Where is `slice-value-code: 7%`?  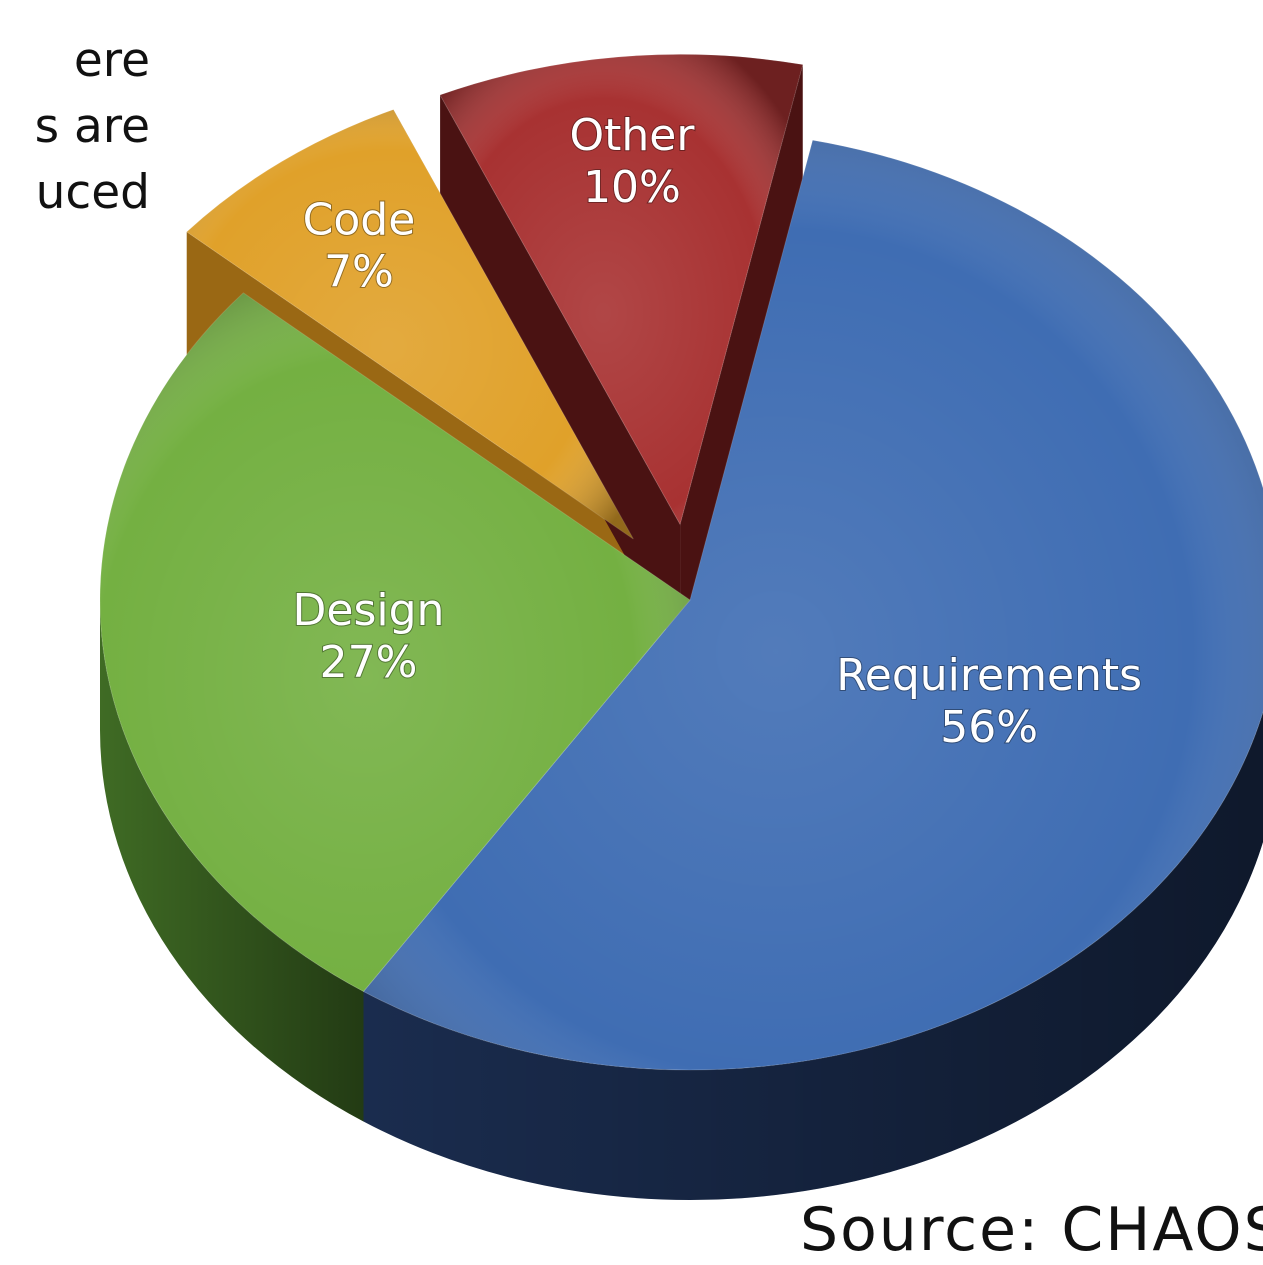
slice-value-code: 7% is located at coordinates (359, 272).